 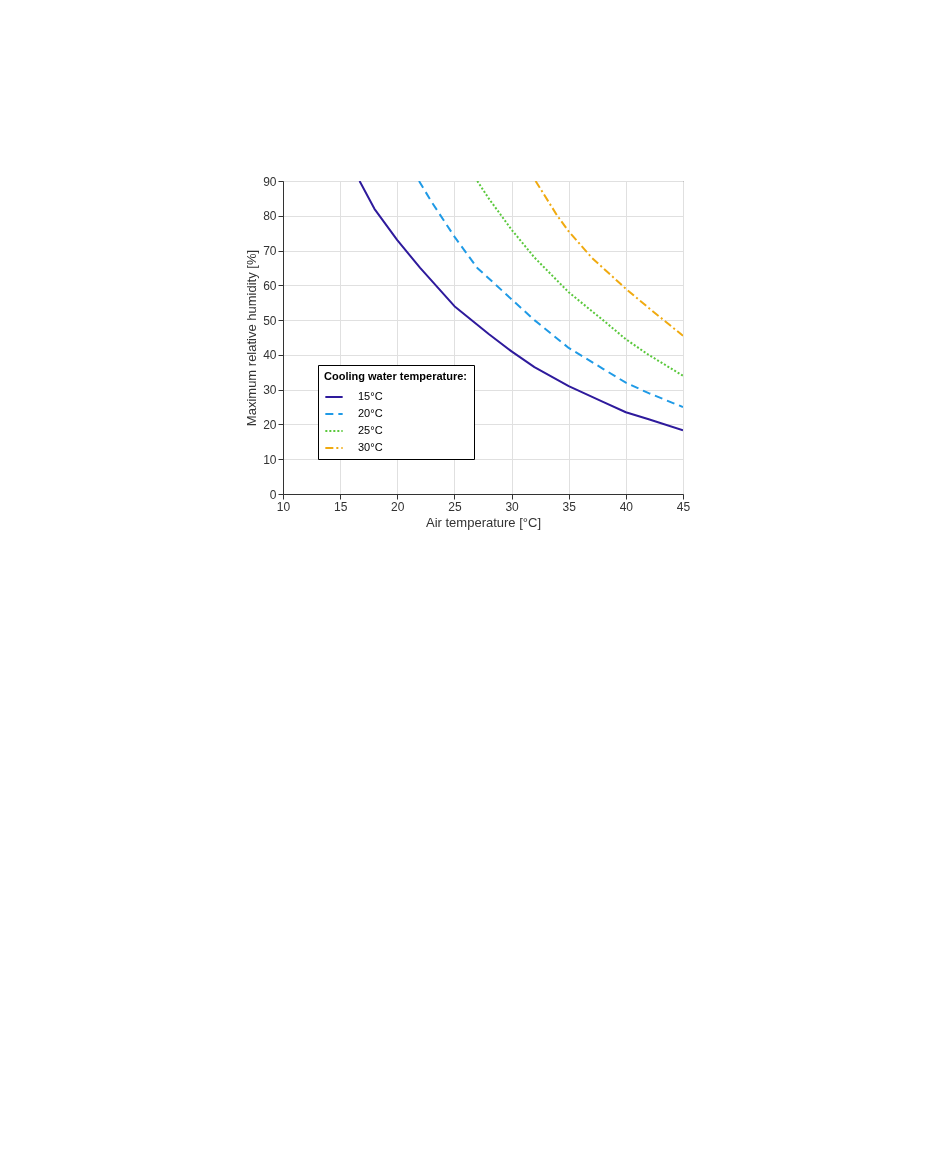 I want to click on y-tick-label: 50, so click(x=270, y=320).